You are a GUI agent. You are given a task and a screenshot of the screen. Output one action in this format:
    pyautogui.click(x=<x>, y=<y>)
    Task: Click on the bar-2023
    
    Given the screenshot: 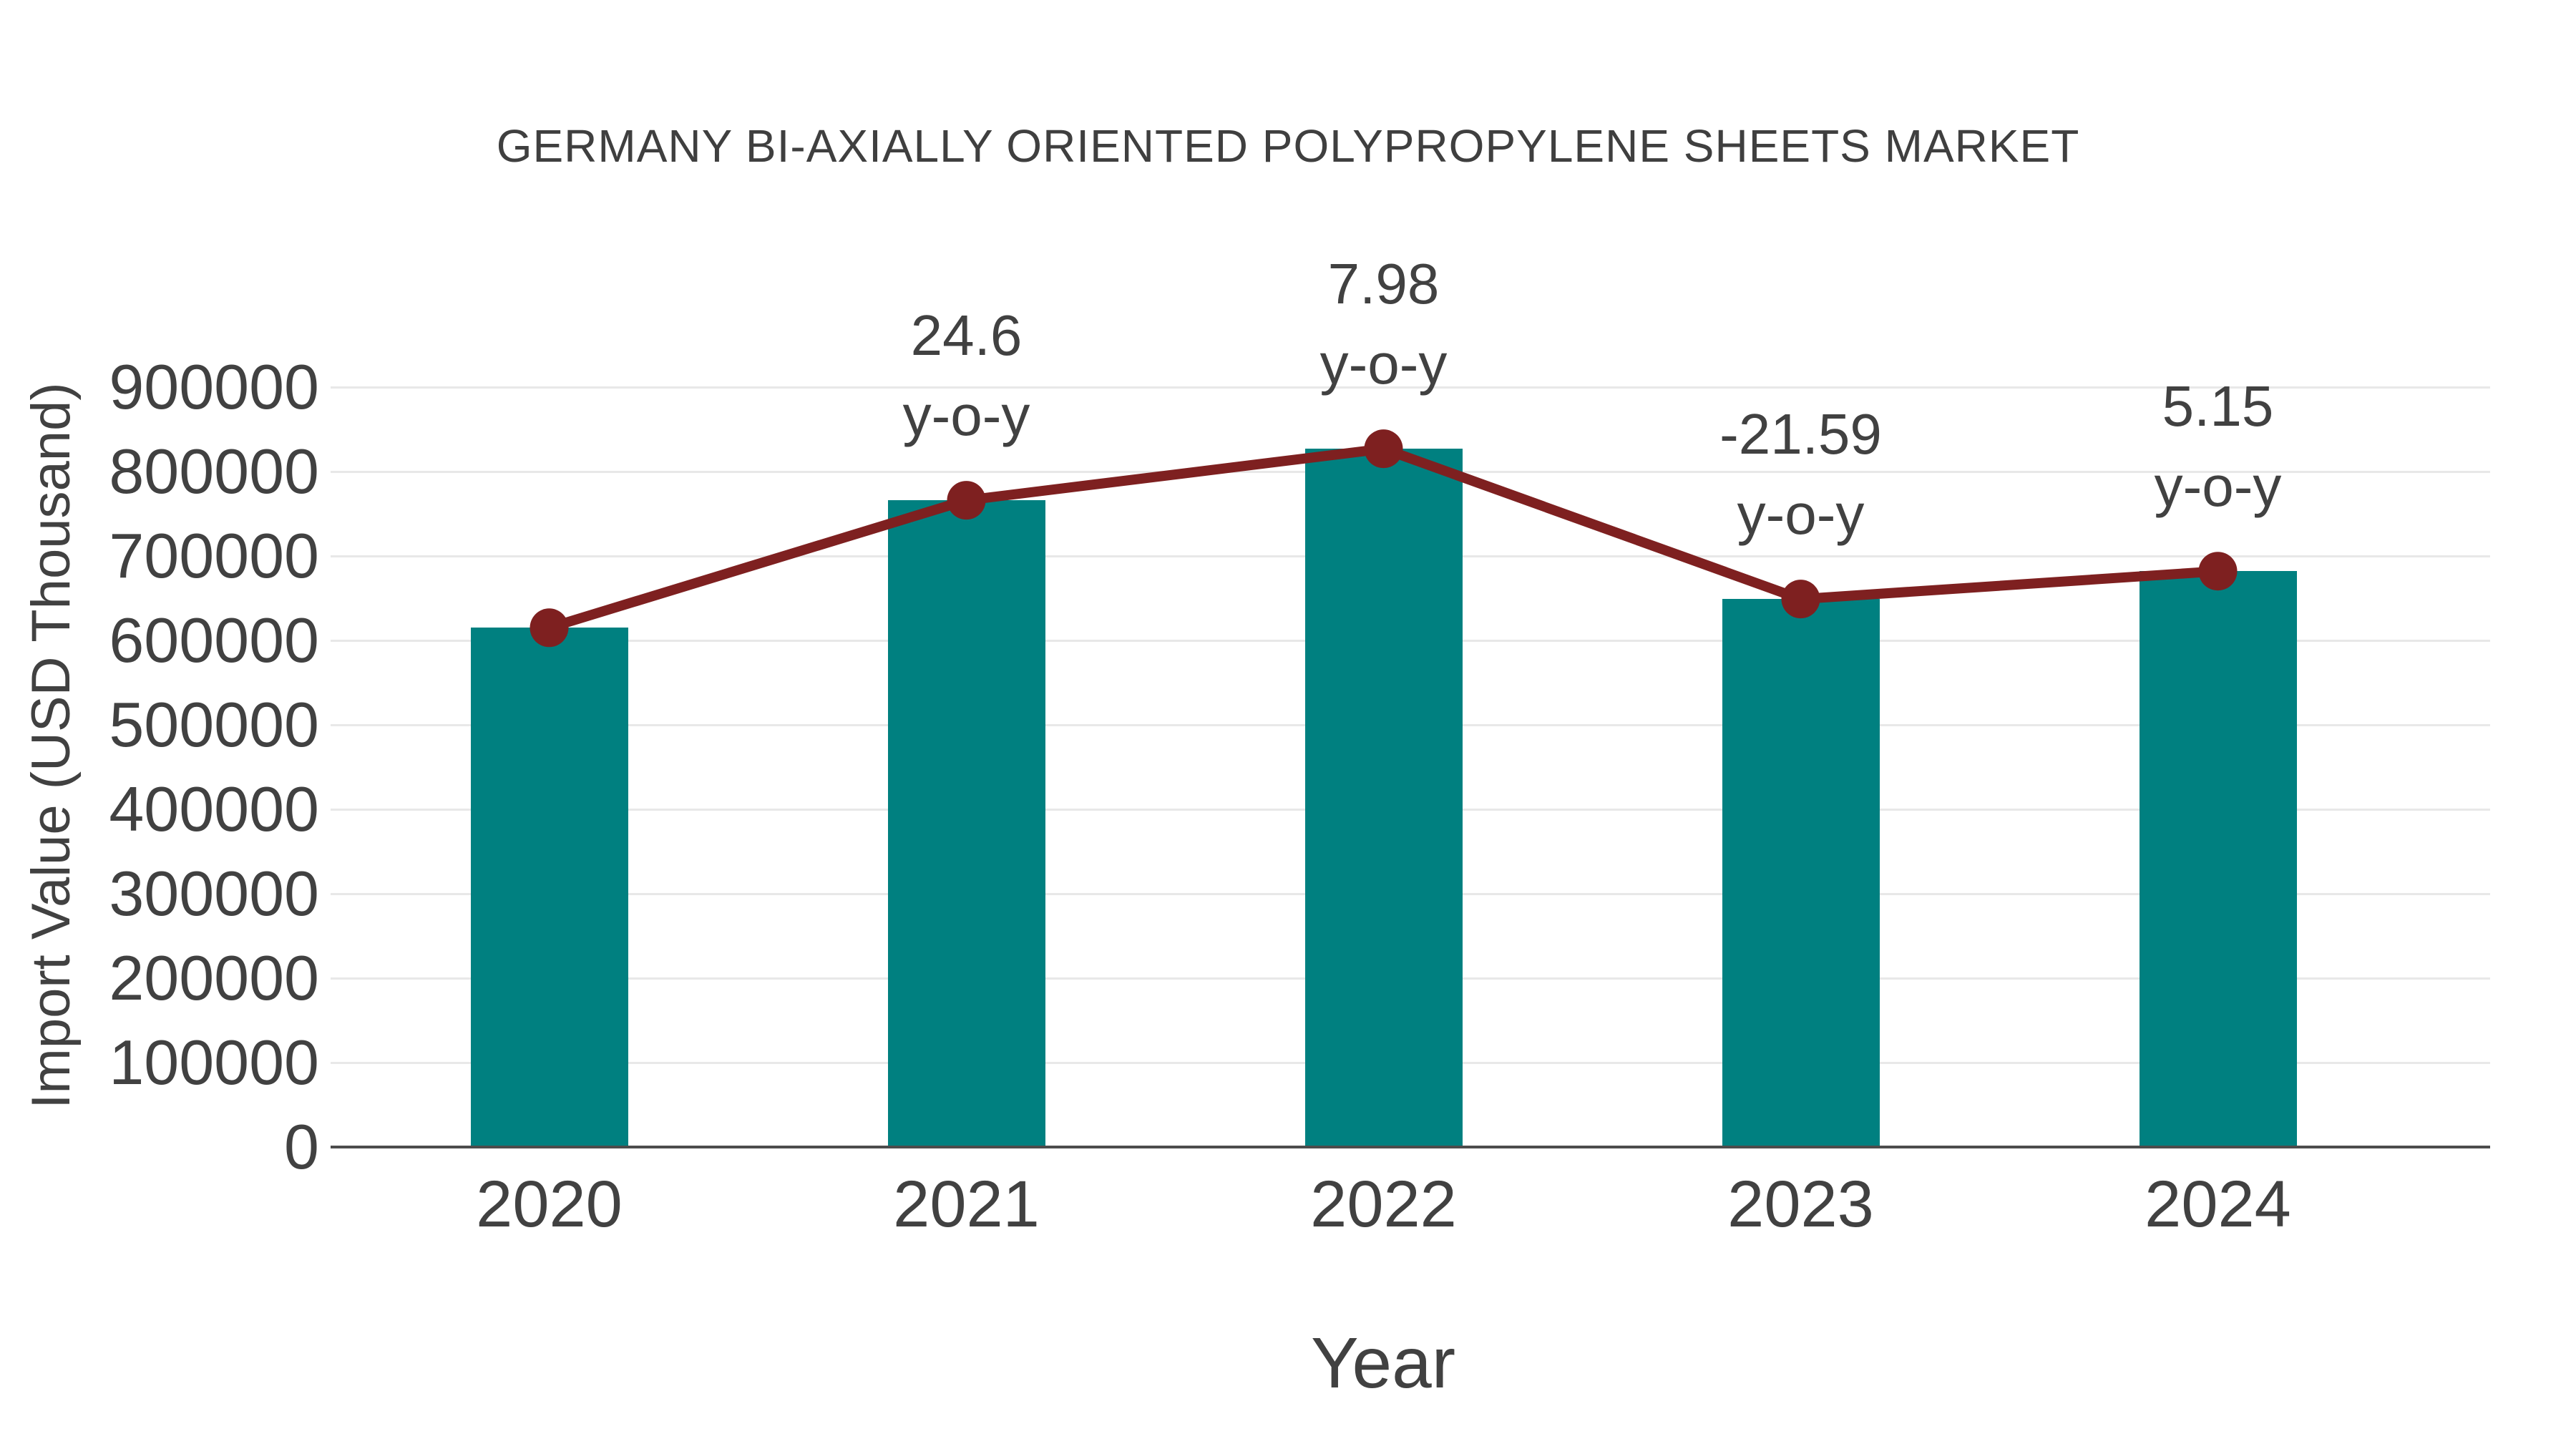 What is the action you would take?
    pyautogui.click(x=1801, y=873)
    